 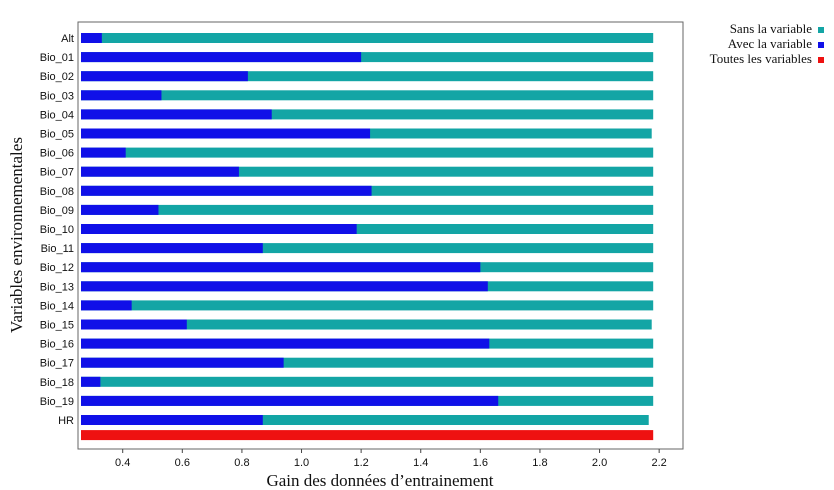 I want to click on x-tick-label: 2.0, so click(x=599, y=463).